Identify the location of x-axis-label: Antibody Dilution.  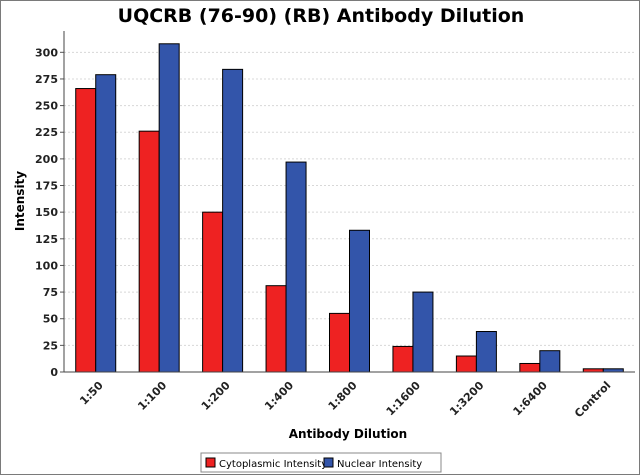
(348, 434).